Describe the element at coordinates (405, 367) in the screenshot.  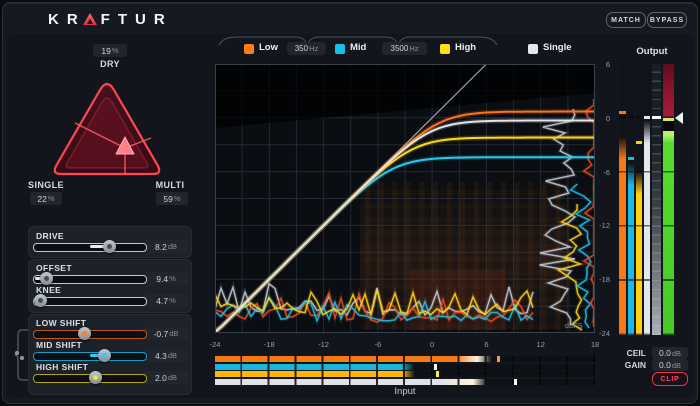
I see `input-meter-mid` at that location.